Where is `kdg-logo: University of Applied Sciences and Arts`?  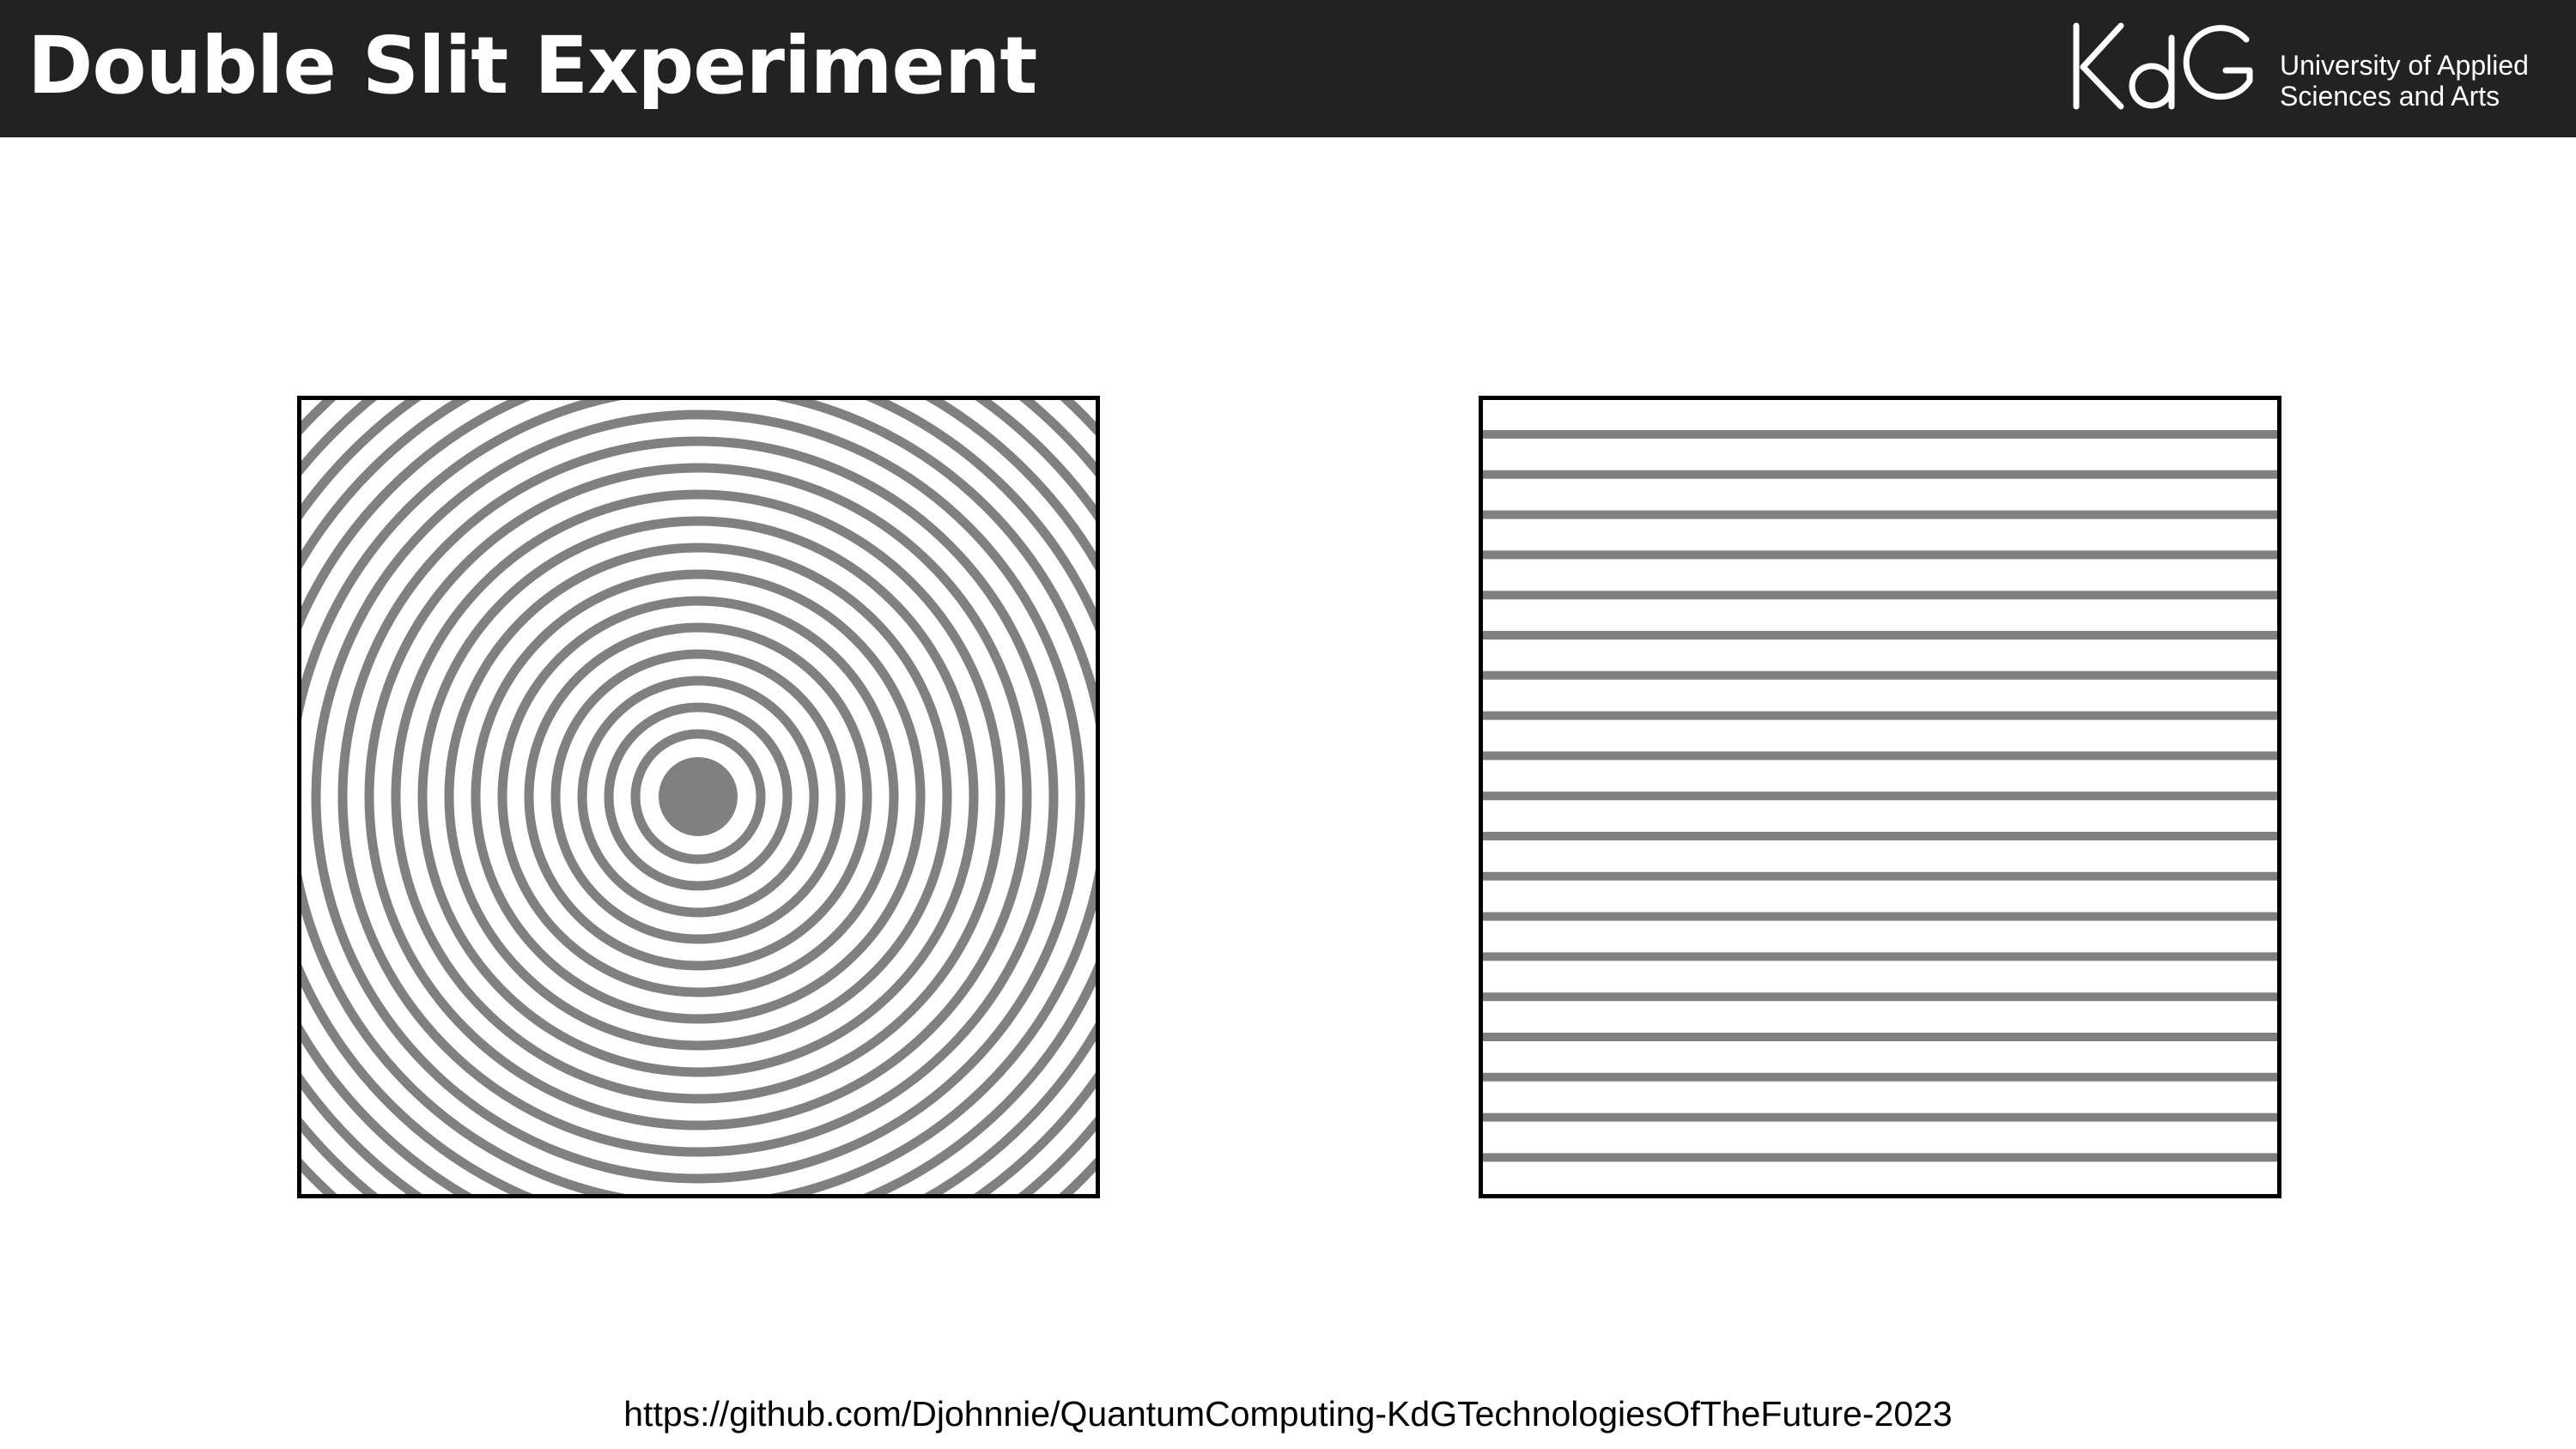
kdg-logo: University of Applied Sciences and Arts is located at coordinates (2318, 69).